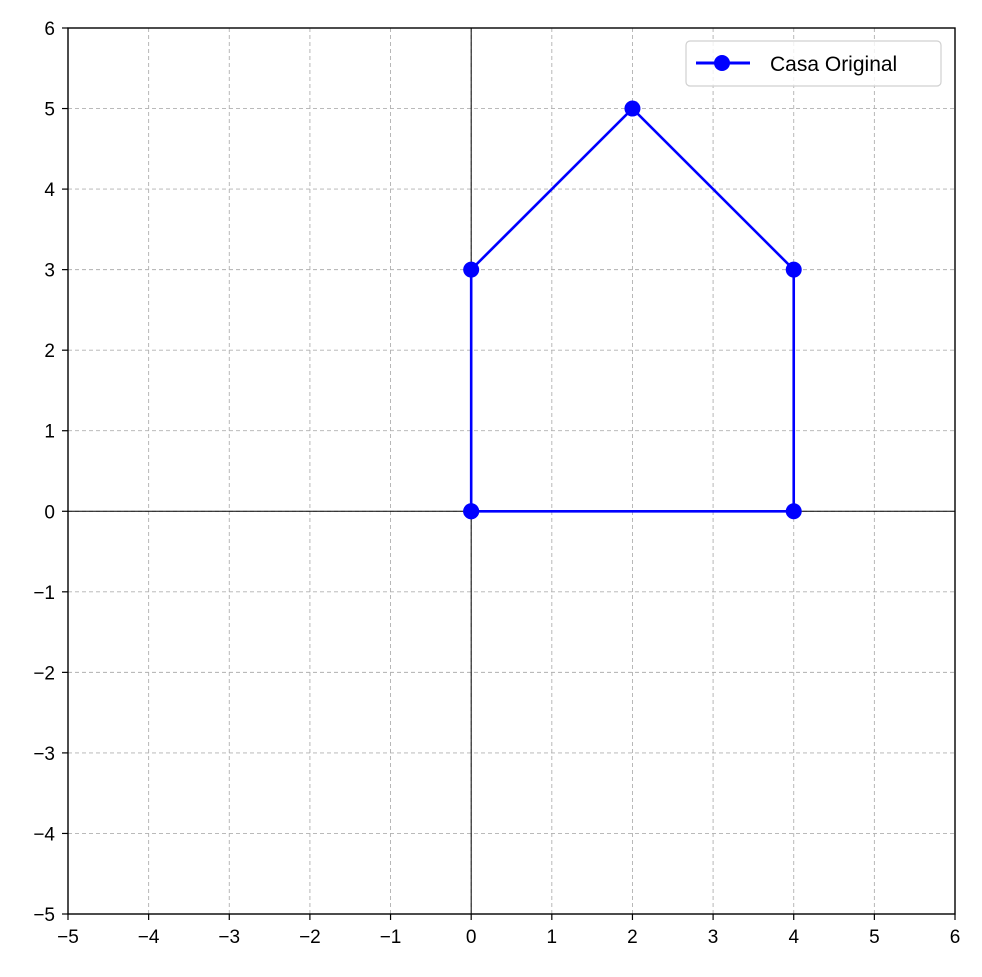  I want to click on legend: Casa Original, so click(813, 63).